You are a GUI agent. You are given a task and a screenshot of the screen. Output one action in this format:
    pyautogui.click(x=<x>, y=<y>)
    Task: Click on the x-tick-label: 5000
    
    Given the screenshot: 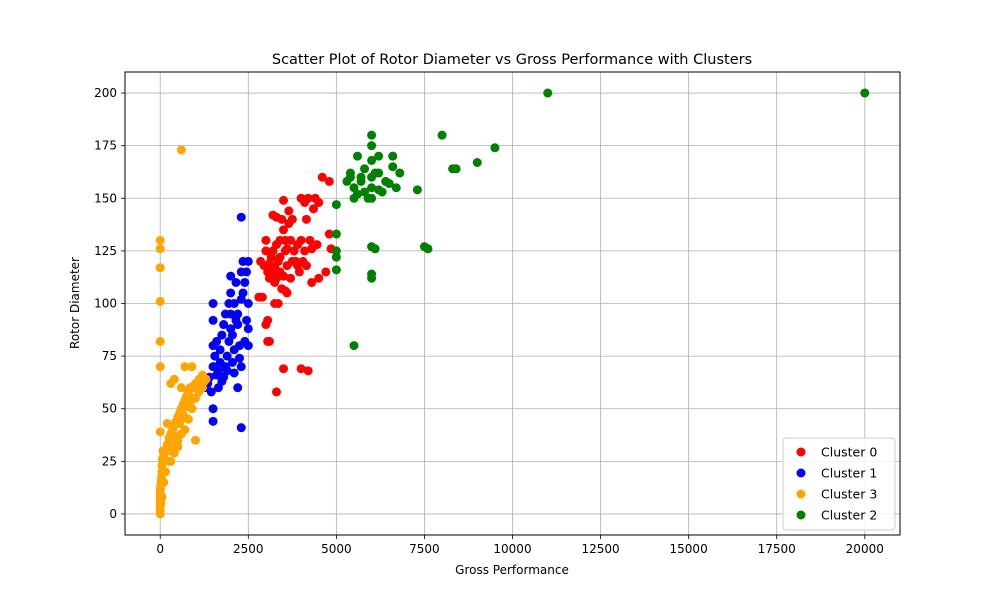 What is the action you would take?
    pyautogui.click(x=336, y=549)
    